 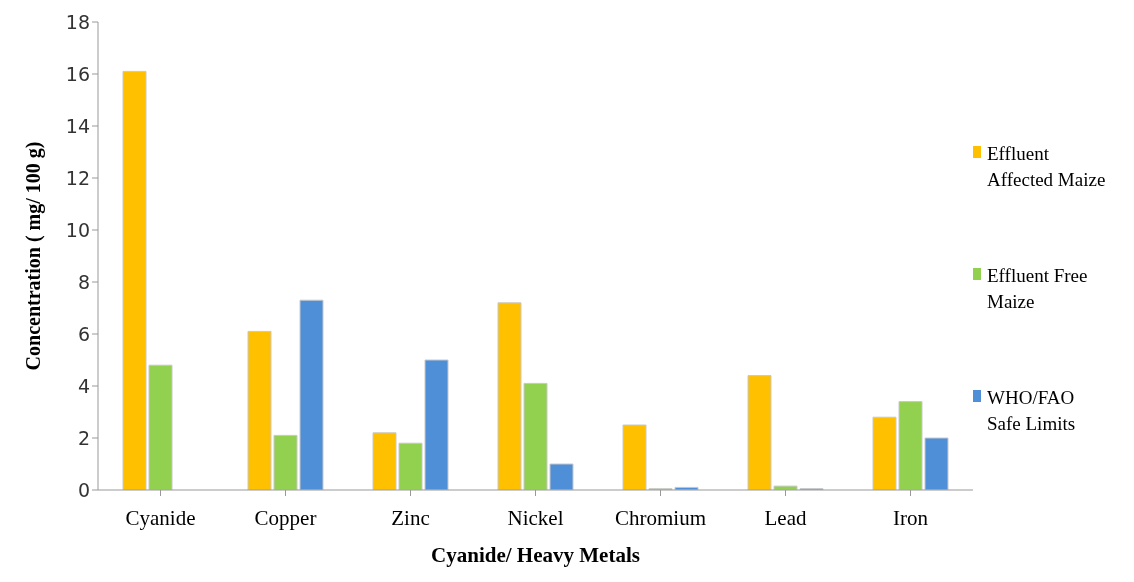 I want to click on y-tick-label: 12, so click(x=77, y=177).